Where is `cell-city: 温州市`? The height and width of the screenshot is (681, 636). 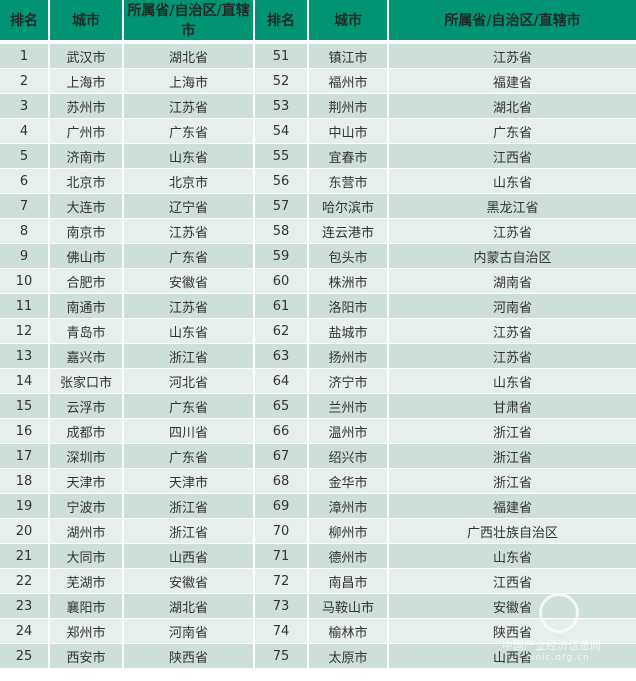
cell-city: 温州市 is located at coordinates (349, 431).